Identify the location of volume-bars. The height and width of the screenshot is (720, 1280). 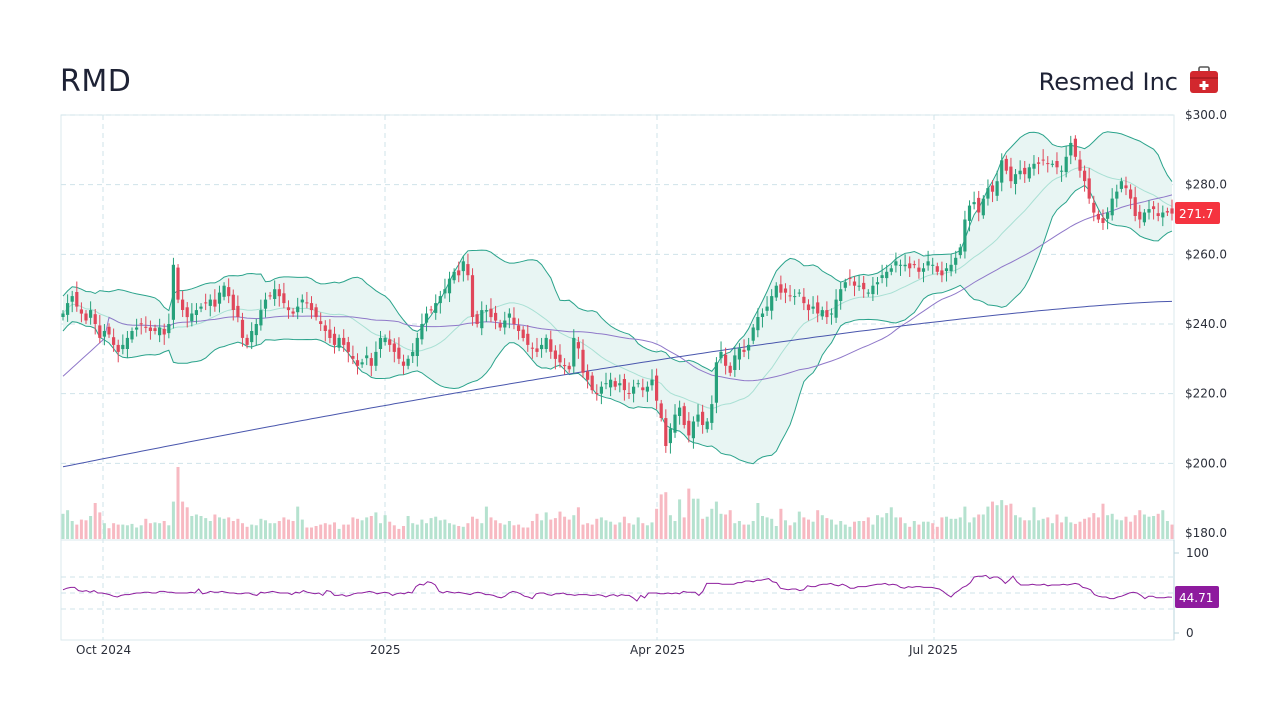
(617, 503).